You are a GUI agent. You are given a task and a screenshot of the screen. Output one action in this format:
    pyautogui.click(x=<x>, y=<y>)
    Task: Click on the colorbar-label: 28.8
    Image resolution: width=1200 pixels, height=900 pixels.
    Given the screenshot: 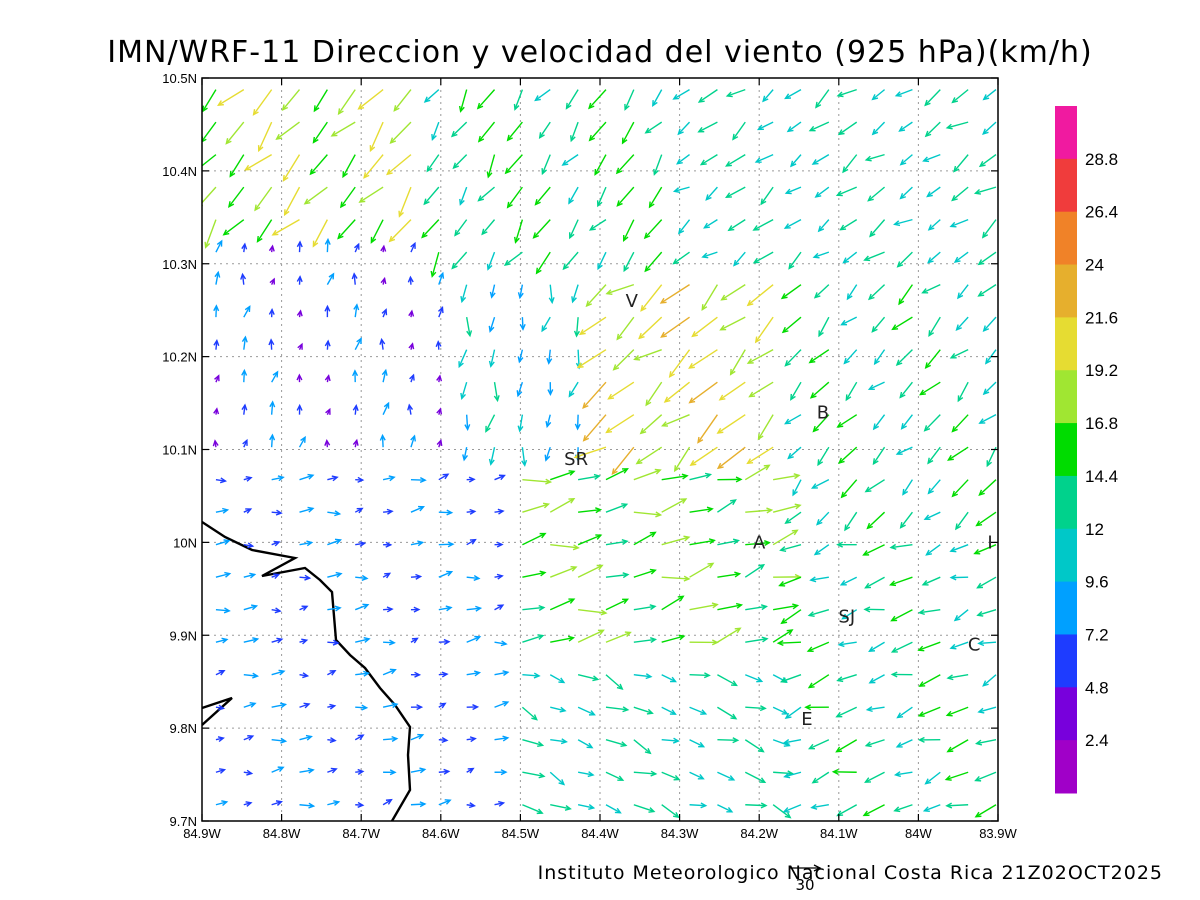 What is the action you would take?
    pyautogui.click(x=1101, y=159)
    